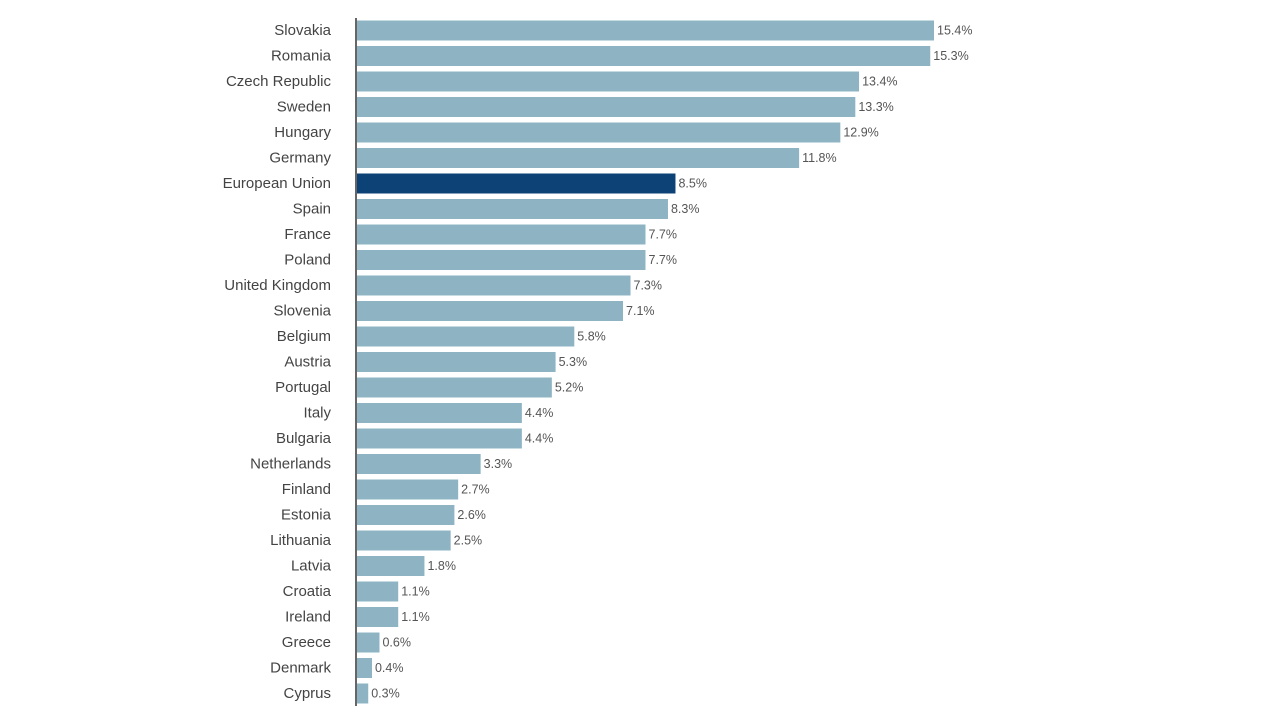 The image size is (1280, 725). Describe the element at coordinates (311, 566) in the screenshot. I see `category-label-latvia: Latvia` at that location.